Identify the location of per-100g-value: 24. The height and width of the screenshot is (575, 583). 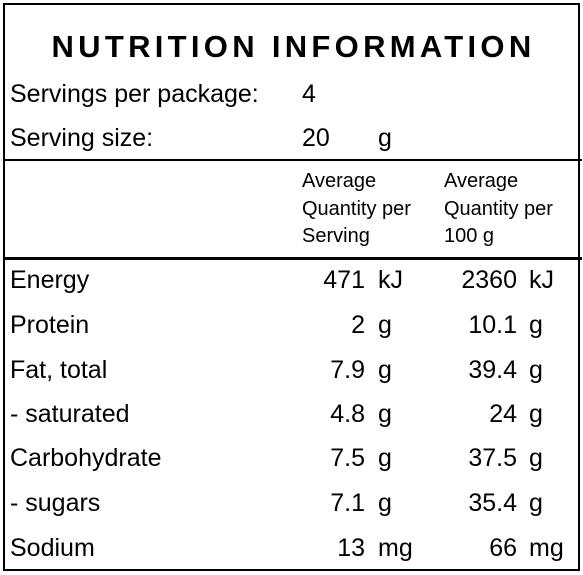
(503, 414).